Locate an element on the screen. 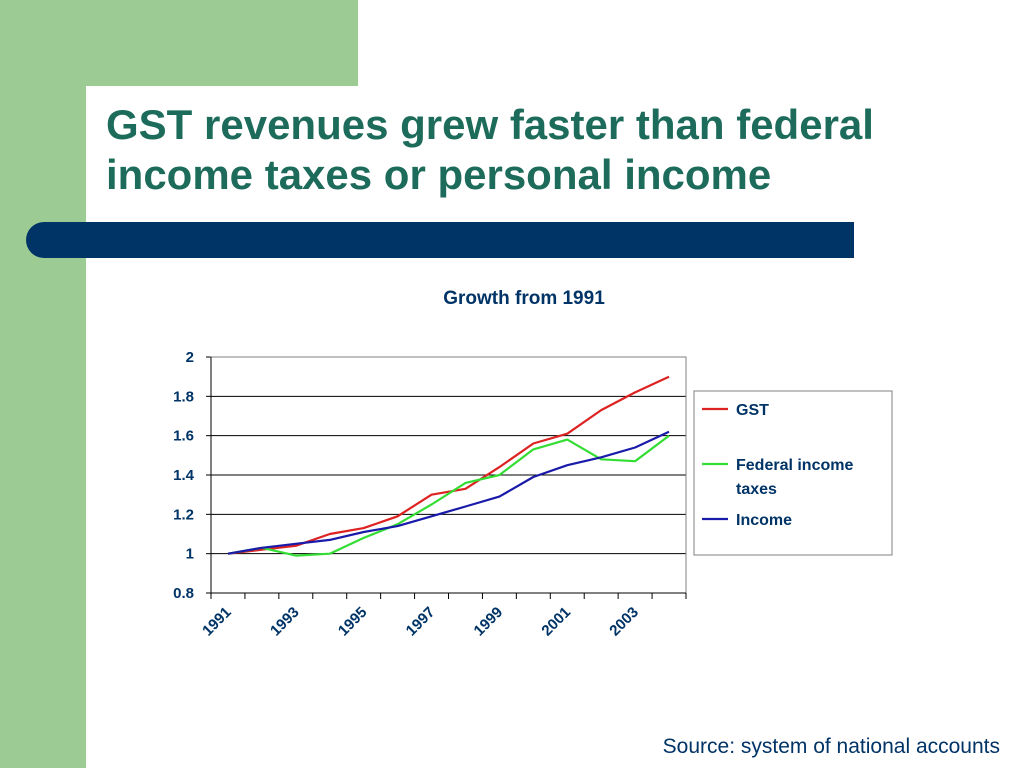 This screenshot has height=768, width=1024. legend-label: Federal income is located at coordinates (794, 465).